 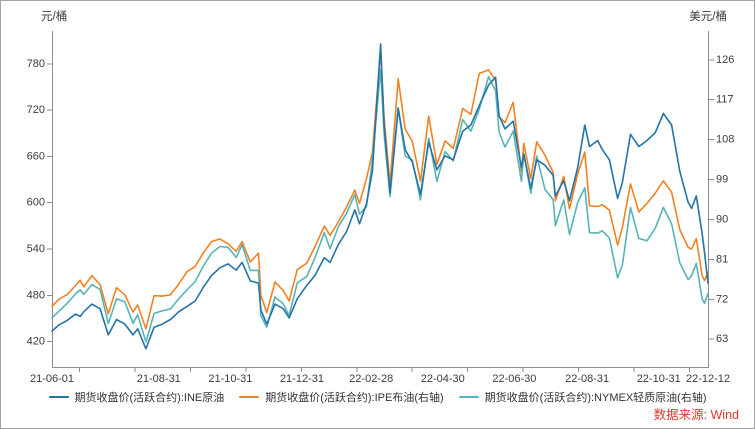 I want to click on left-tick-label: 540, so click(x=36, y=249).